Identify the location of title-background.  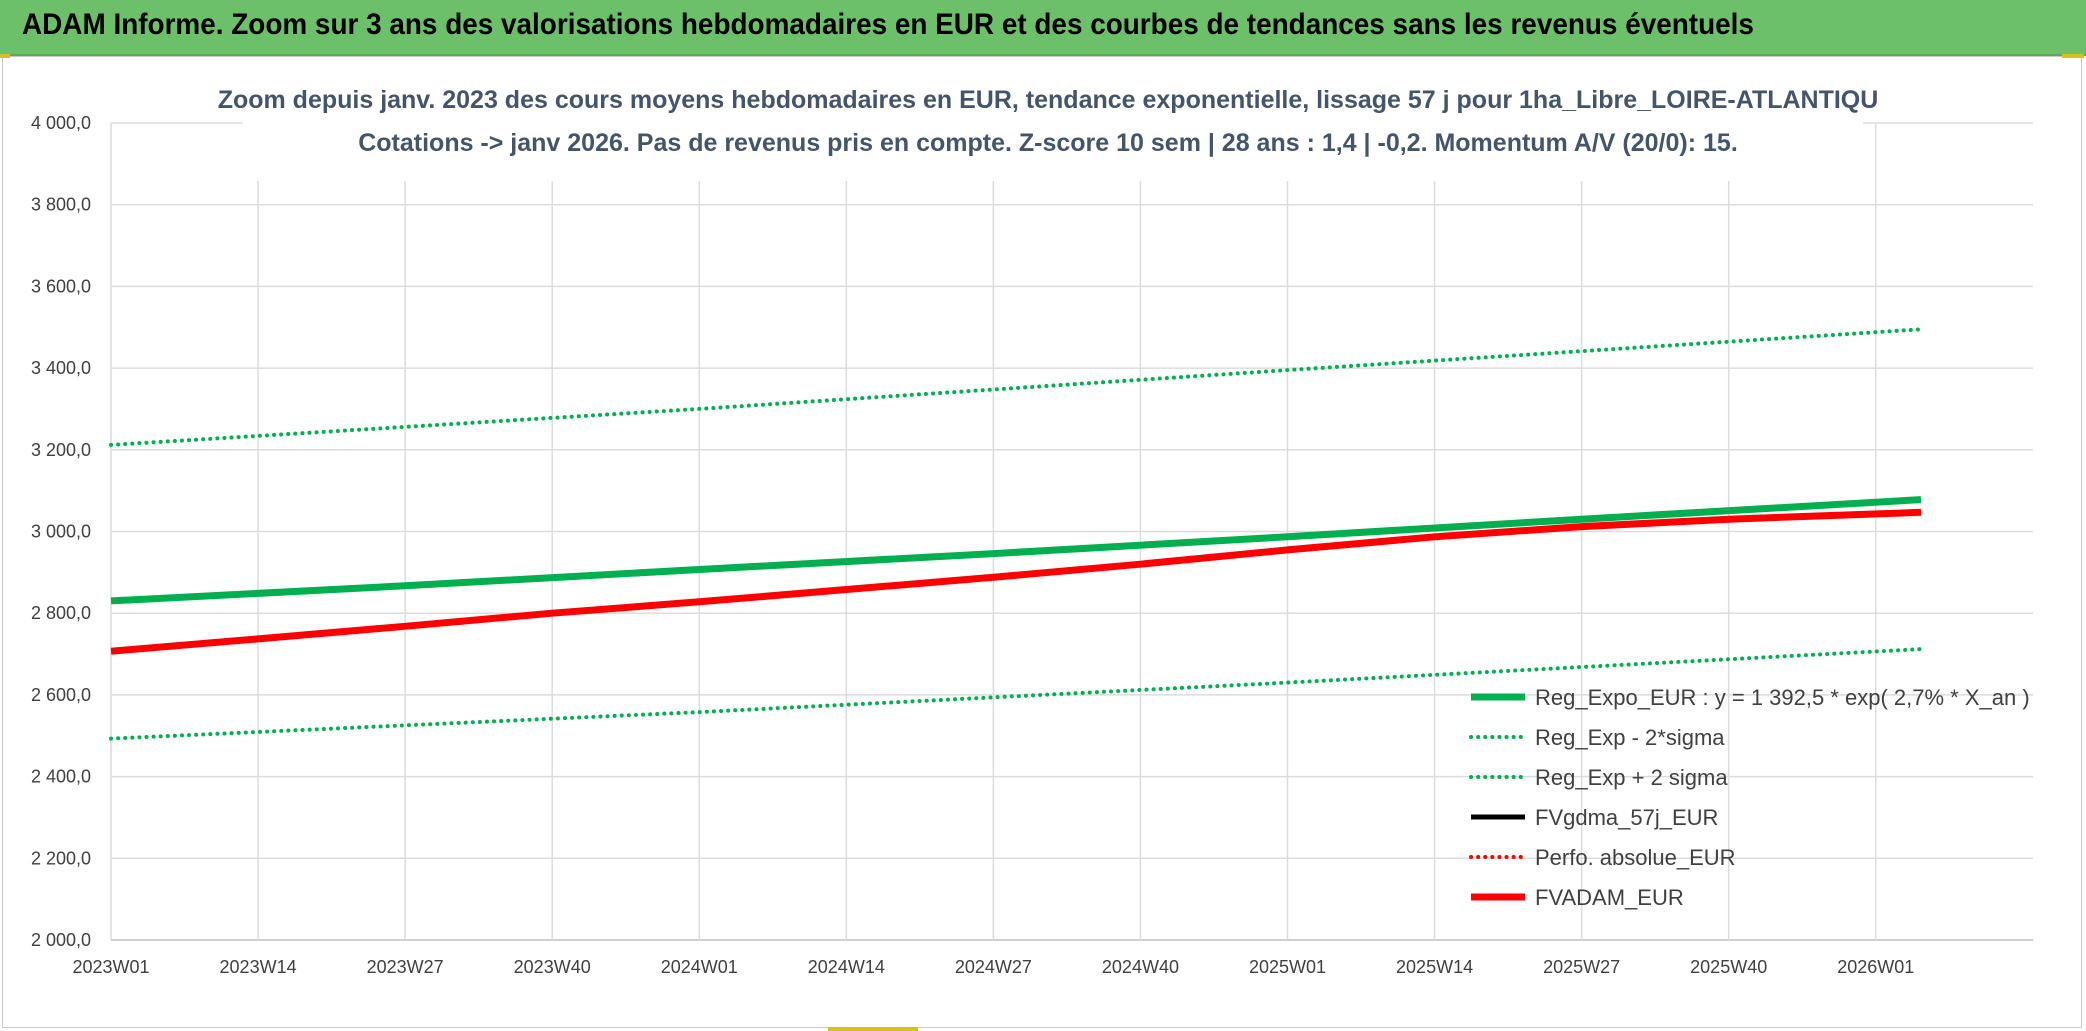
(1053, 131).